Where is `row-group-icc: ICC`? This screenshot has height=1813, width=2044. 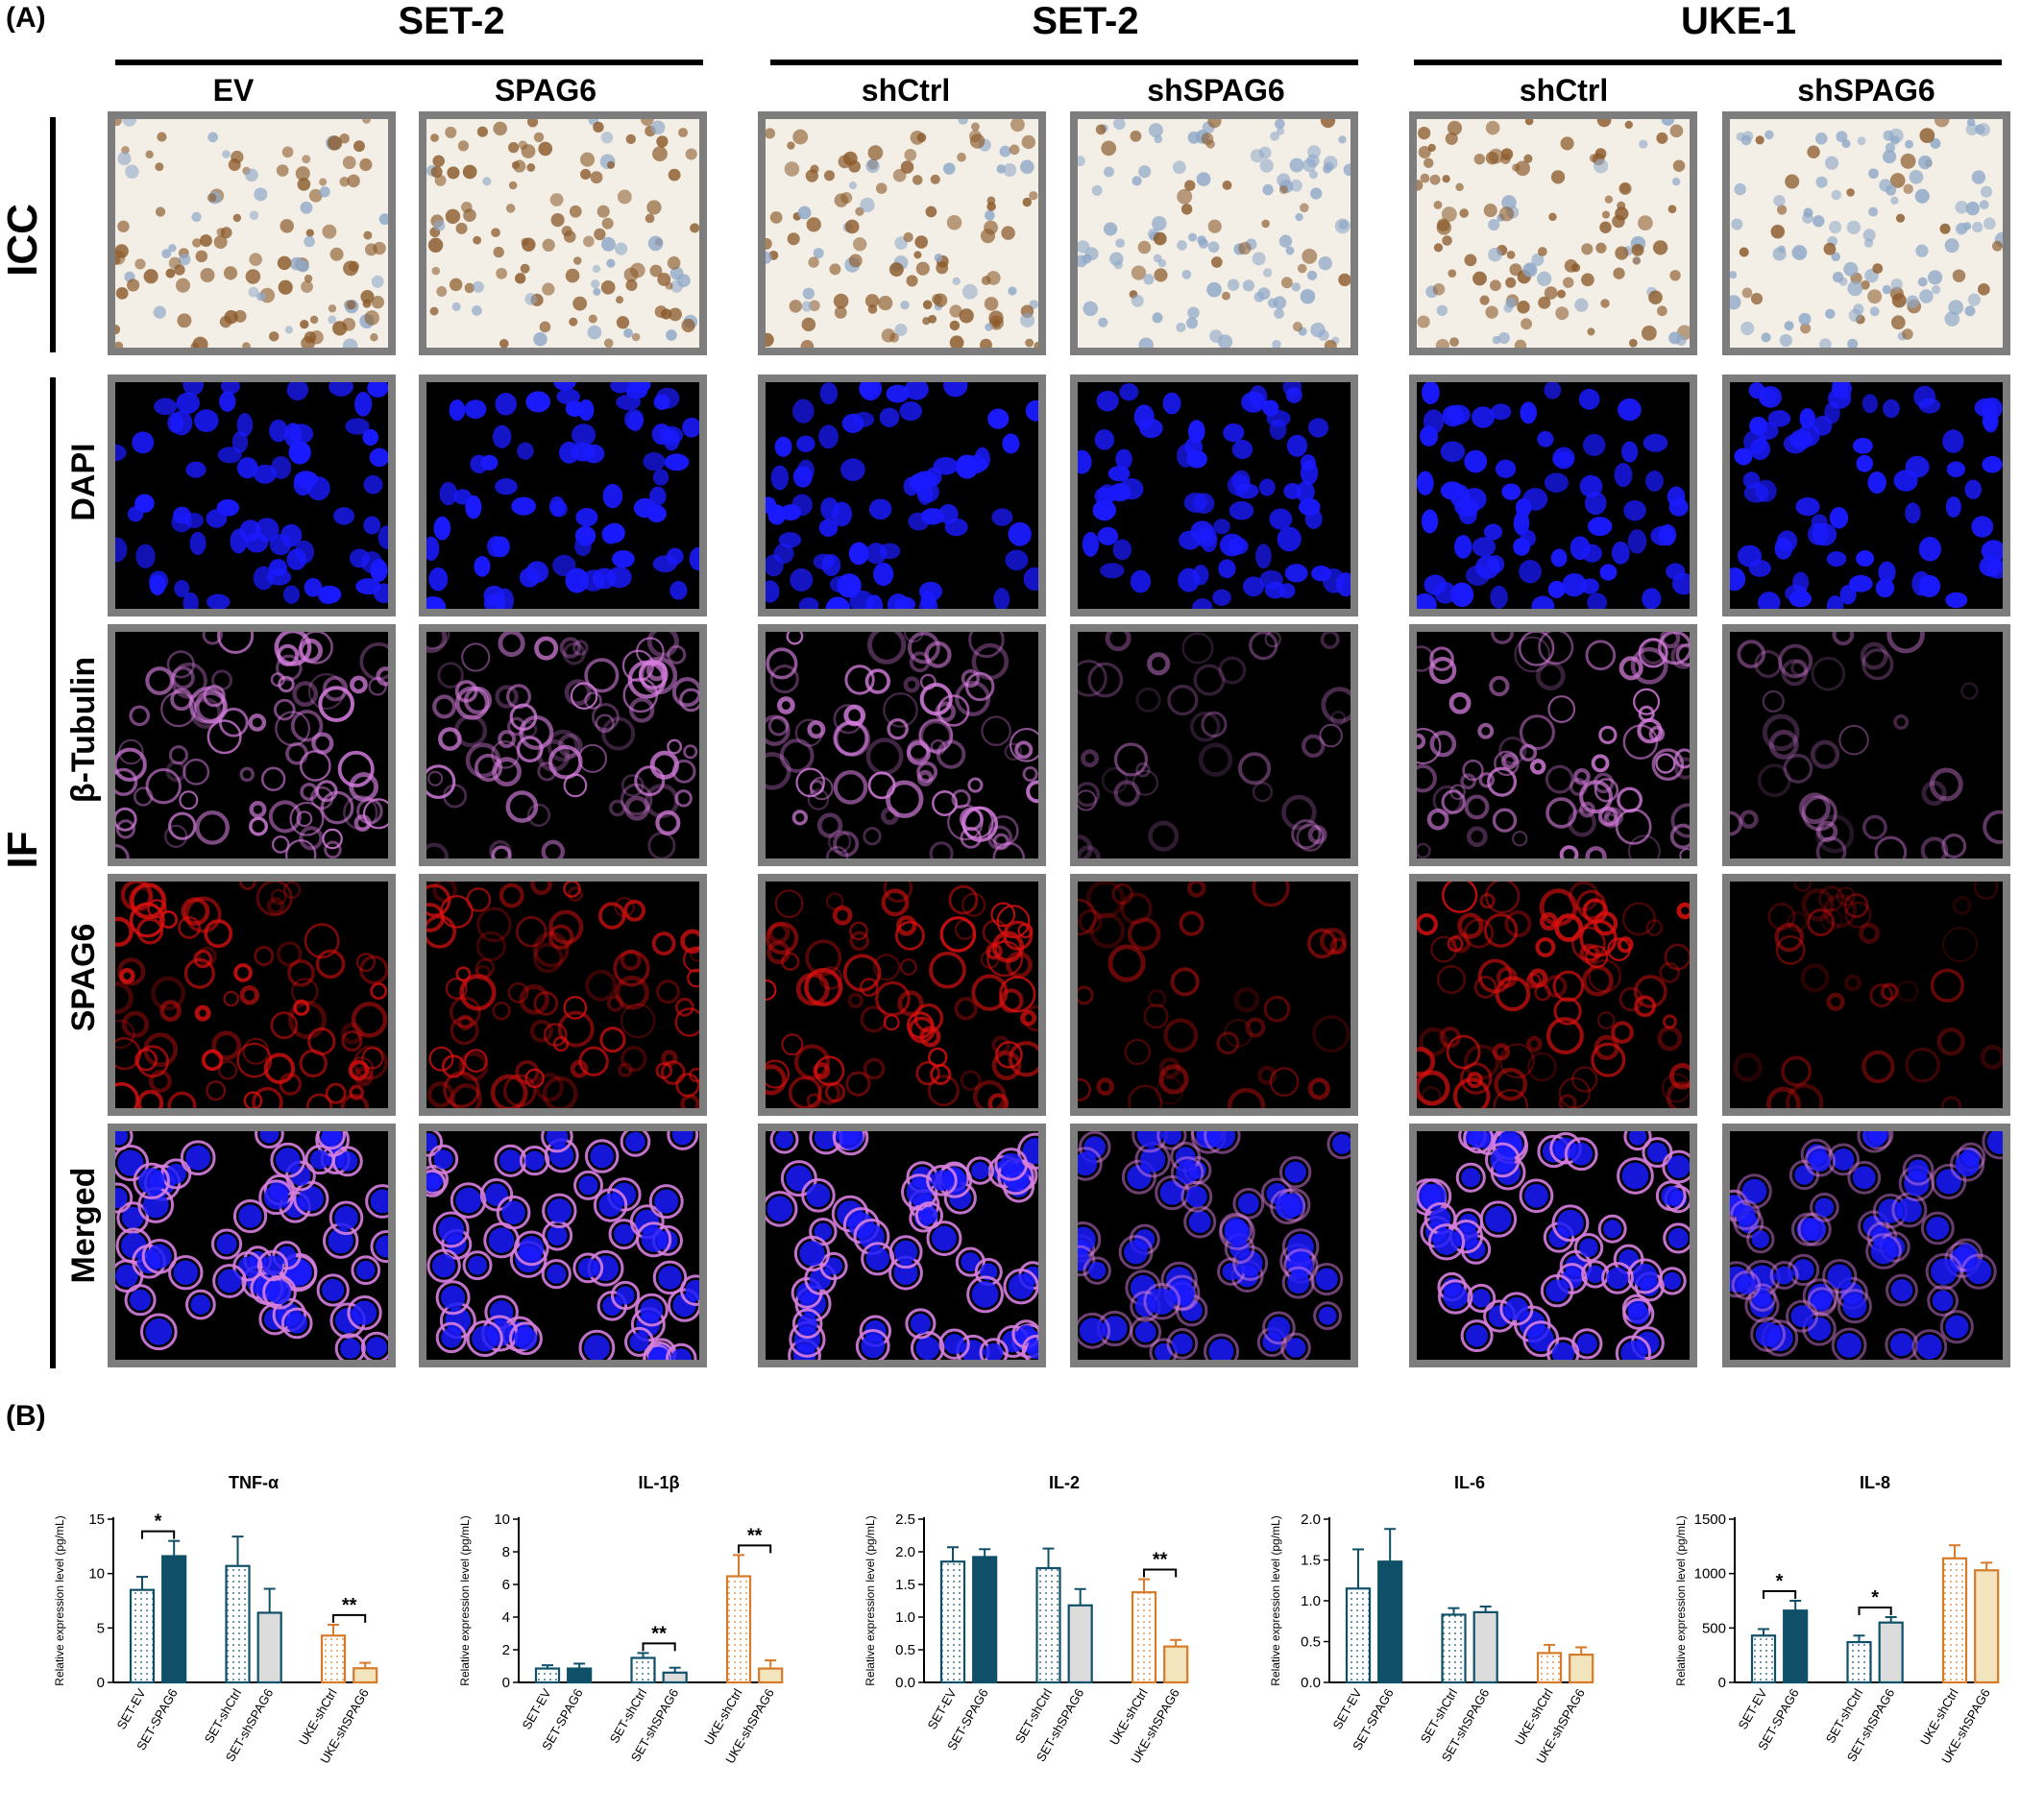 row-group-icc: ICC is located at coordinates (23, 241).